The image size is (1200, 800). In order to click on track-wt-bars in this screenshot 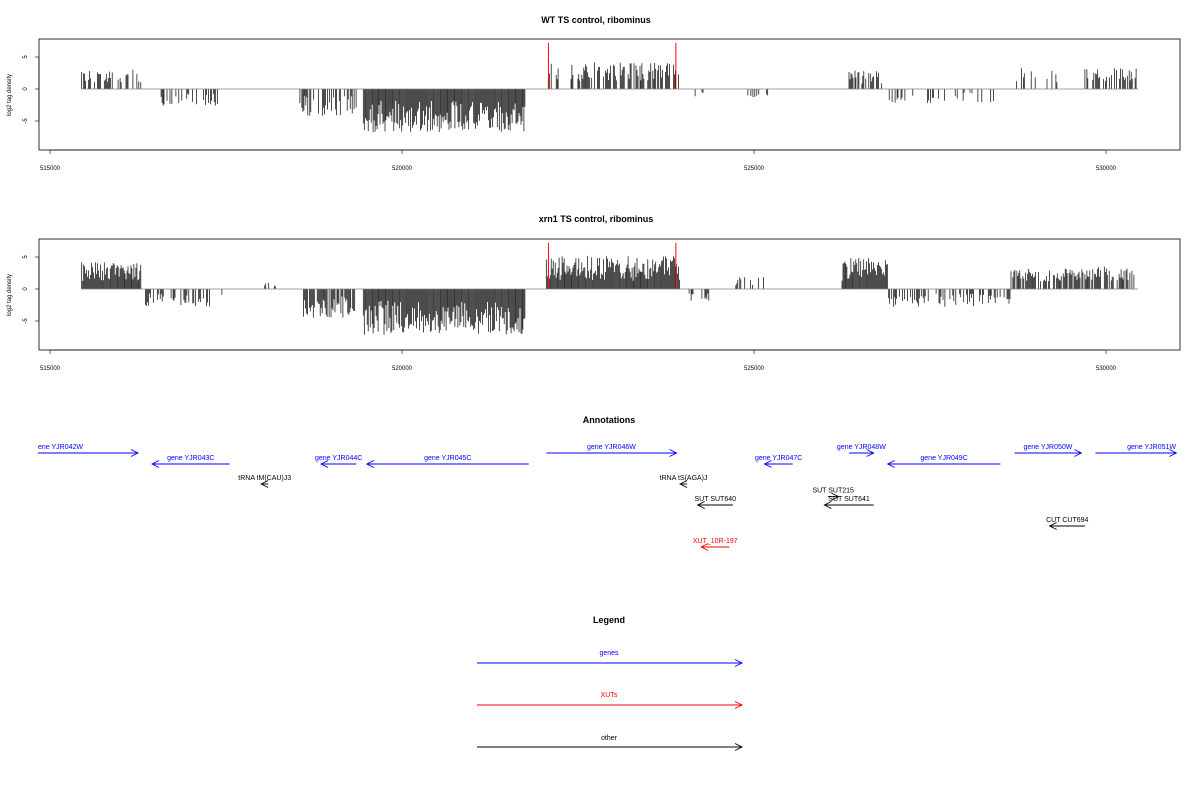, I will do `click(609, 97)`.